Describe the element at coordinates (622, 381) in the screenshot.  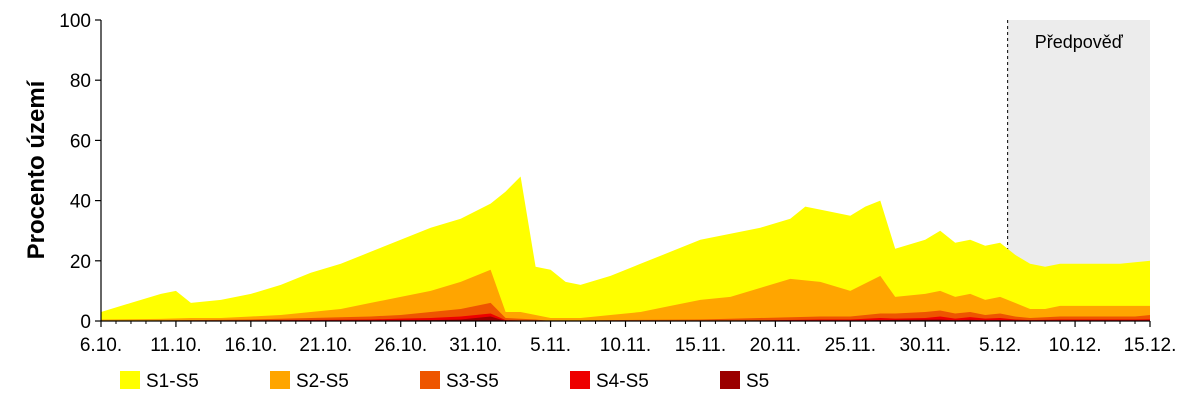
I see `legend-label: S4-S5` at that location.